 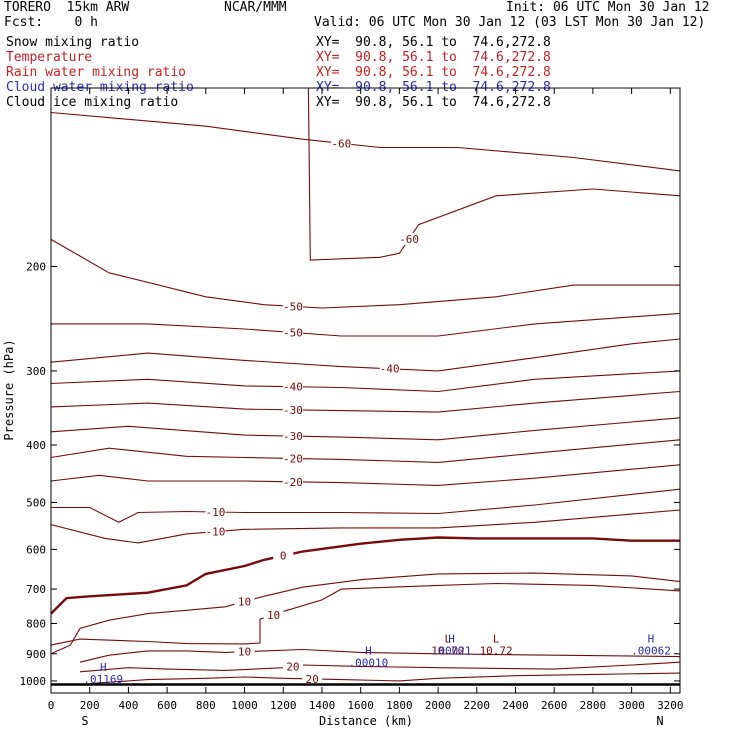 I want to click on x-tick-label: 2400, so click(x=515, y=705).